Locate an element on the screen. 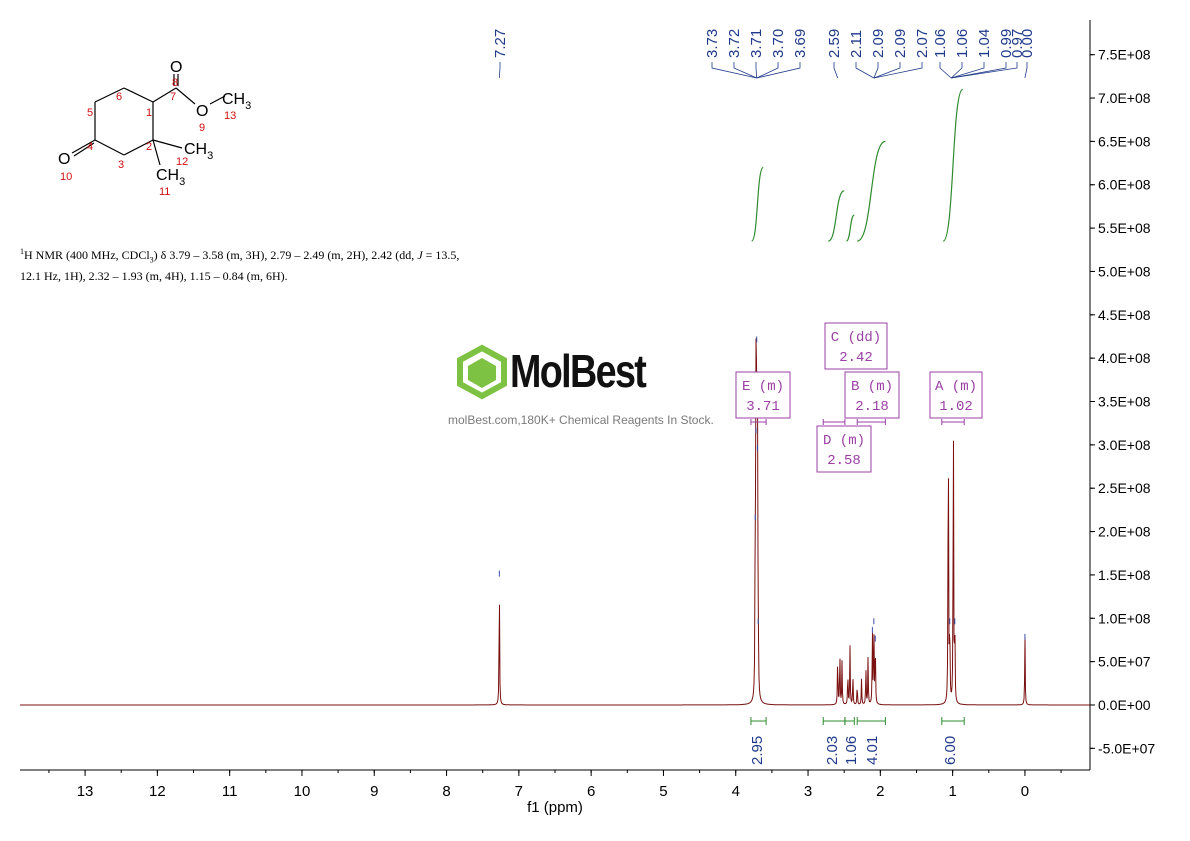 The width and height of the screenshot is (1190, 841). y-tick-label: 0.0E+00 is located at coordinates (1124, 705).